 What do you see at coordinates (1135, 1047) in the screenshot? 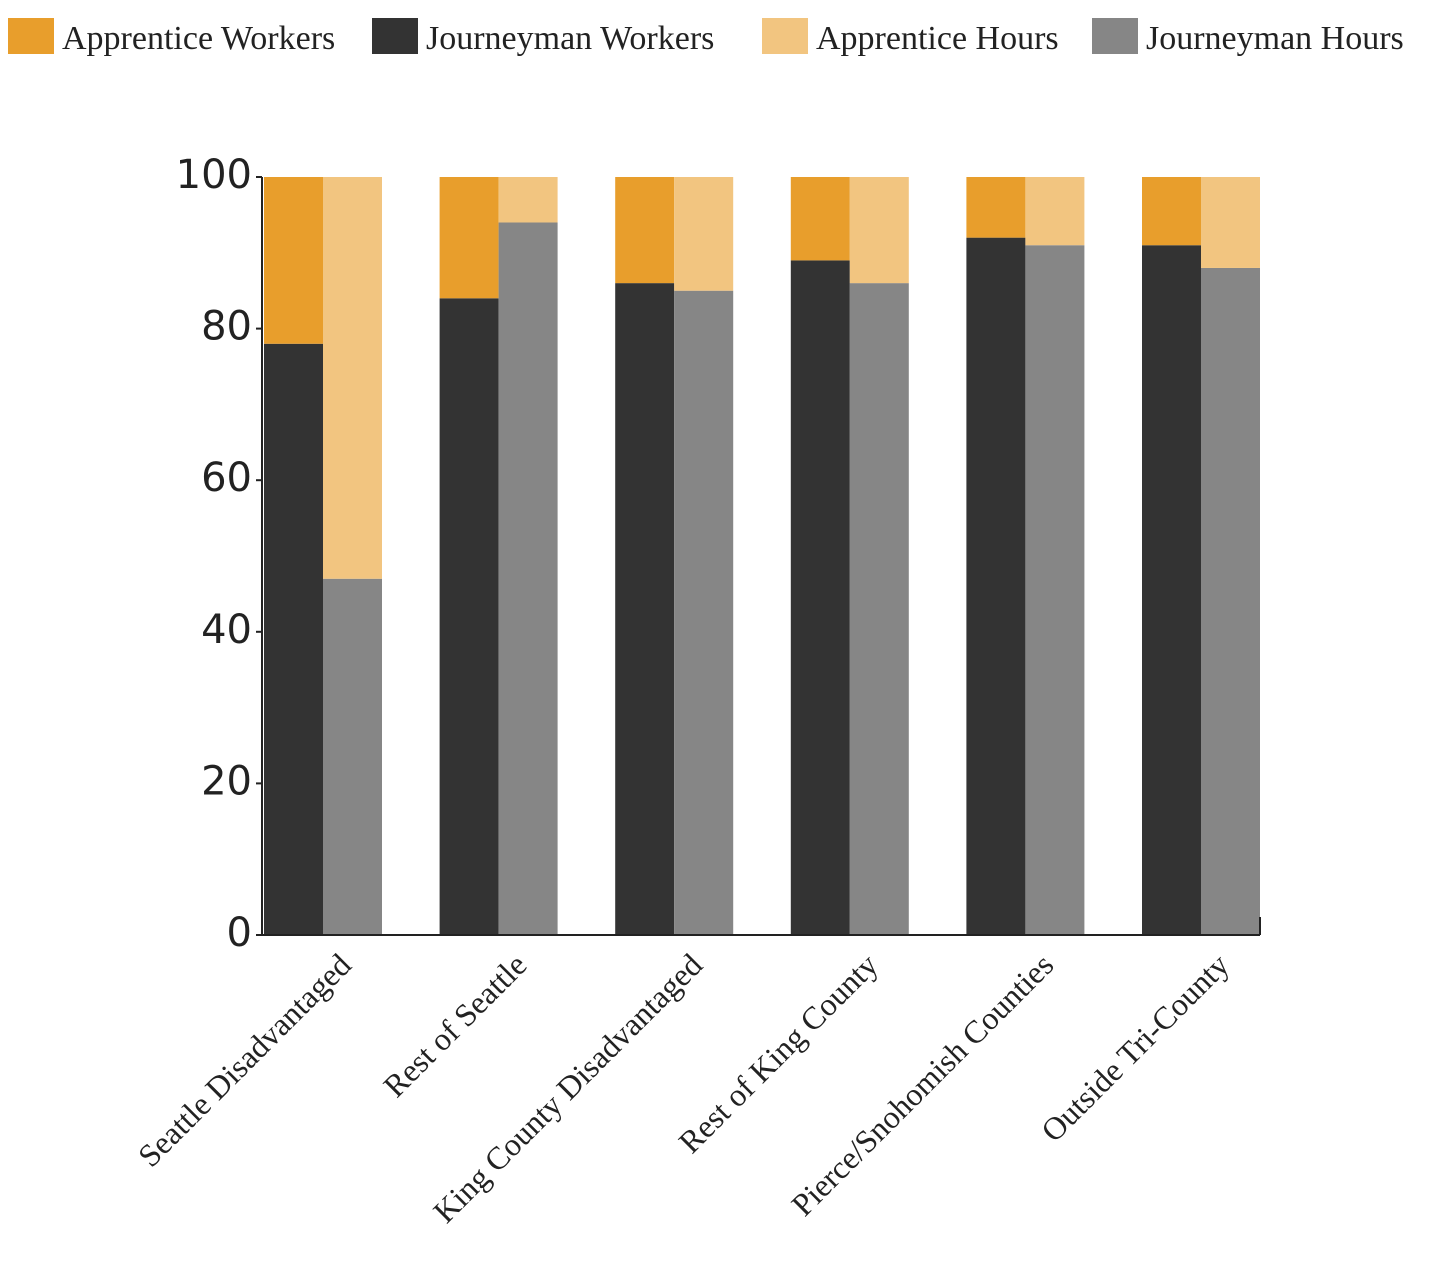
I see `x-tick-label: Outside Tri-County` at bounding box center [1135, 1047].